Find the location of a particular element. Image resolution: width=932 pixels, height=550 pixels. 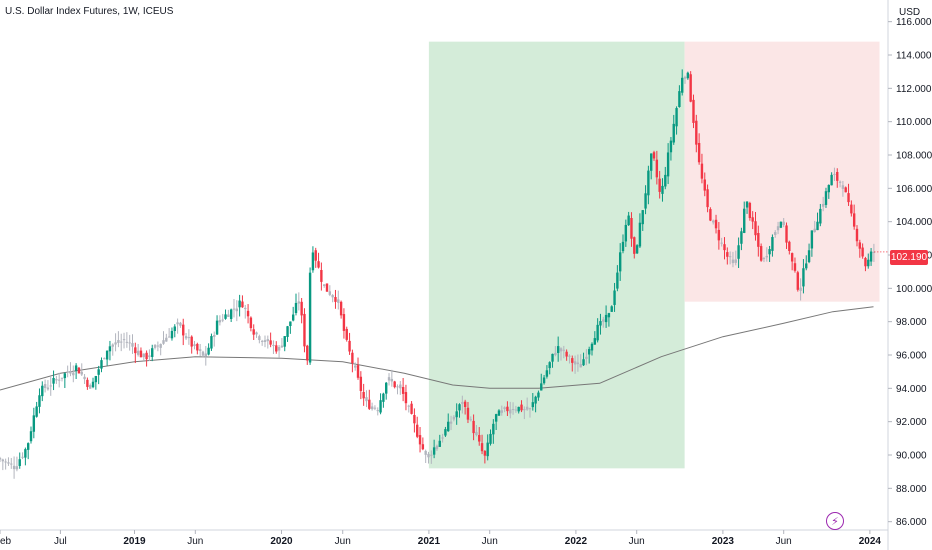

y-tick-label: 86.000 is located at coordinates (911, 522).